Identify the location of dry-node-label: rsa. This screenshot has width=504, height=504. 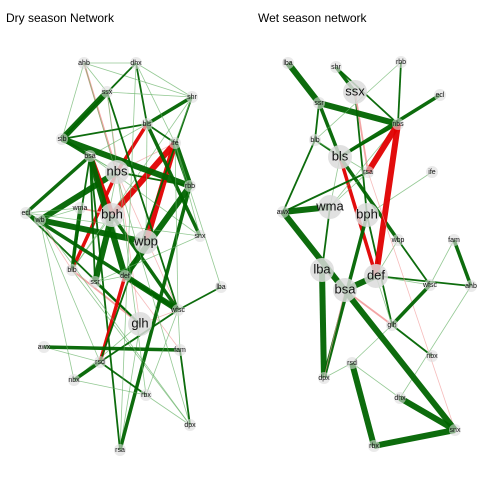
(120, 450).